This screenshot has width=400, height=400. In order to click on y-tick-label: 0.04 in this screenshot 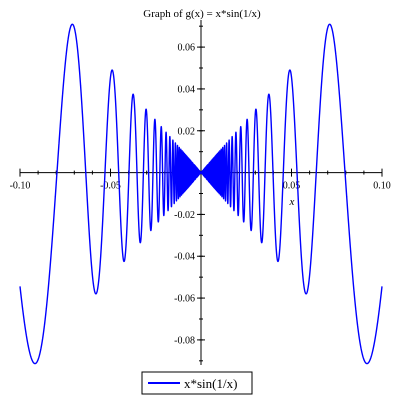, I will do `click(187, 89)`.